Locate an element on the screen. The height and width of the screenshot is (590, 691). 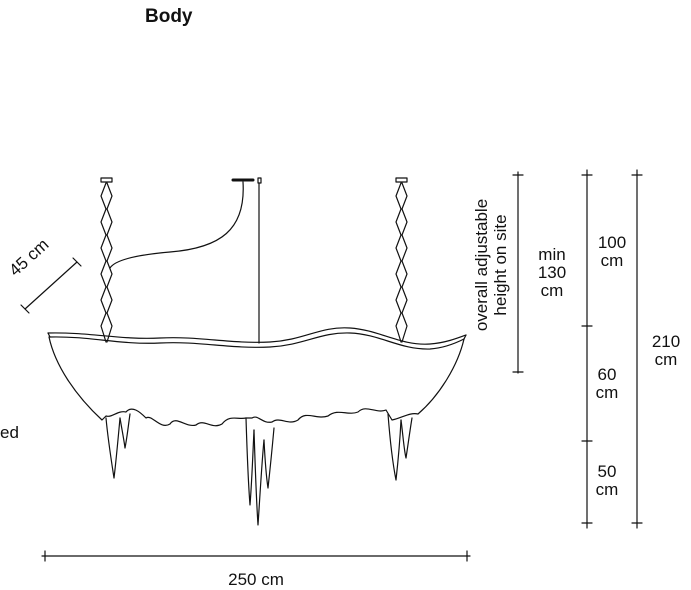
cut-off-text: ed is located at coordinates (9, 432).